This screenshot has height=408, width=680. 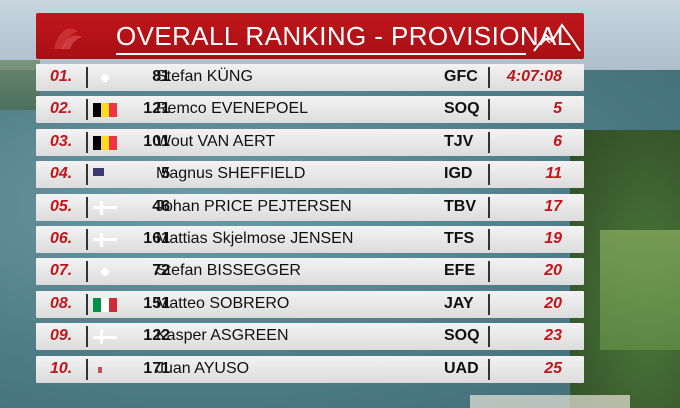 What do you see at coordinates (310, 369) in the screenshot?
I see `ranking-row: 10. 171 Juan AYUSO UAD 25` at bounding box center [310, 369].